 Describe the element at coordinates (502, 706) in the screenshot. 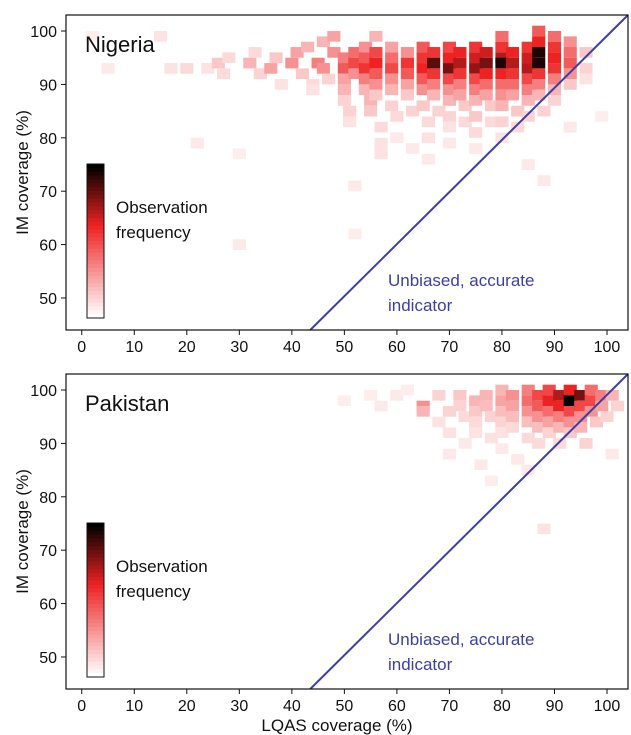

I see `x-tick-label: 80` at that location.